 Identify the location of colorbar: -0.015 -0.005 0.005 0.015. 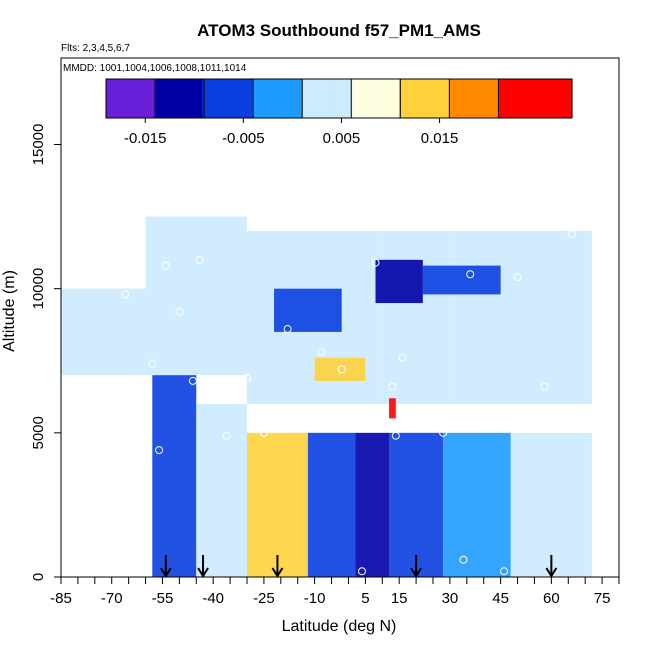
(339, 112).